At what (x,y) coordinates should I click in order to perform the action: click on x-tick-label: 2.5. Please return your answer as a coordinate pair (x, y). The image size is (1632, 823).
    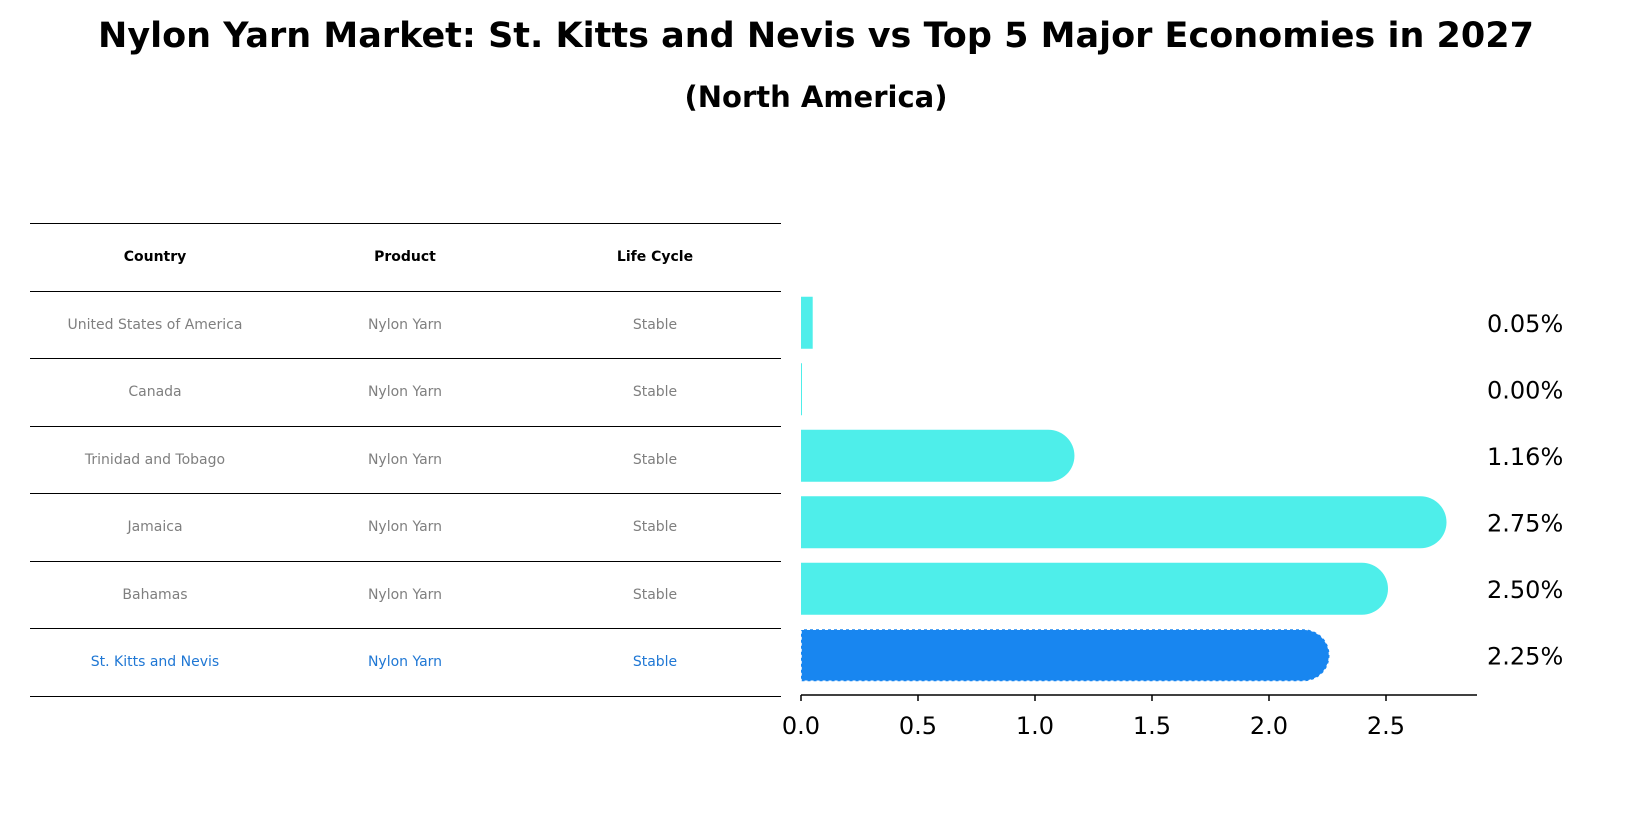
    Looking at the image, I should click on (1386, 726).